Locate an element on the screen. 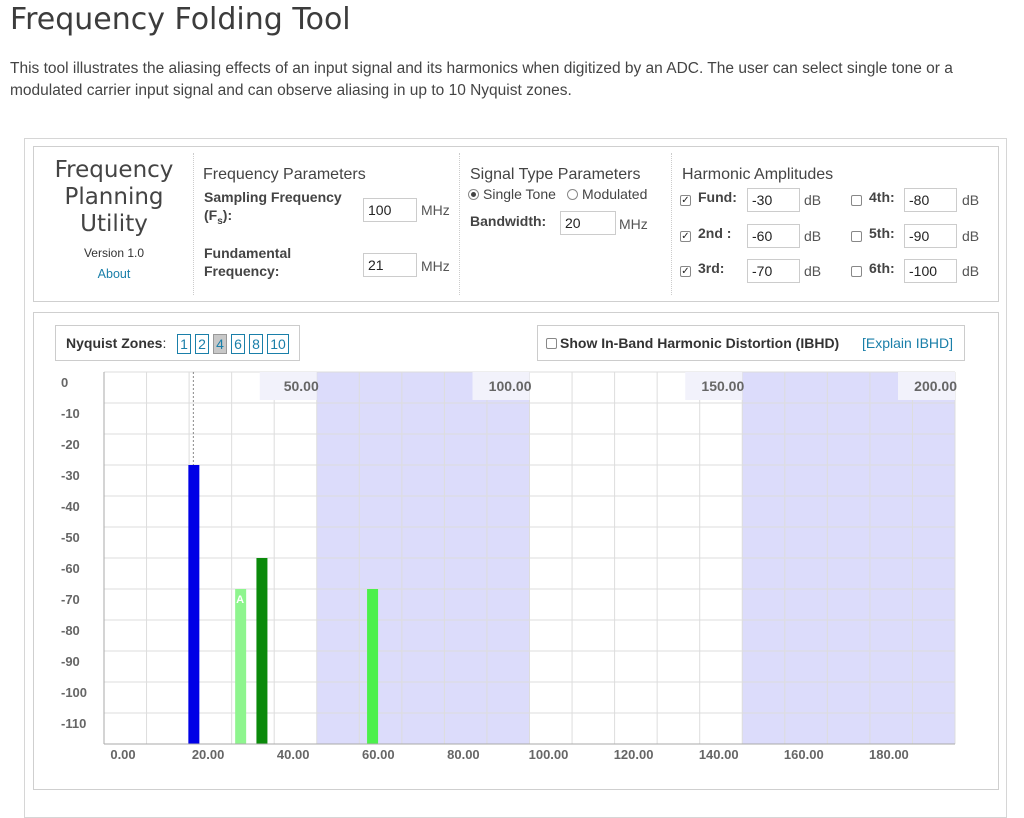  nyquist-zones-label-text: Nyquist Zones is located at coordinates (114, 343).